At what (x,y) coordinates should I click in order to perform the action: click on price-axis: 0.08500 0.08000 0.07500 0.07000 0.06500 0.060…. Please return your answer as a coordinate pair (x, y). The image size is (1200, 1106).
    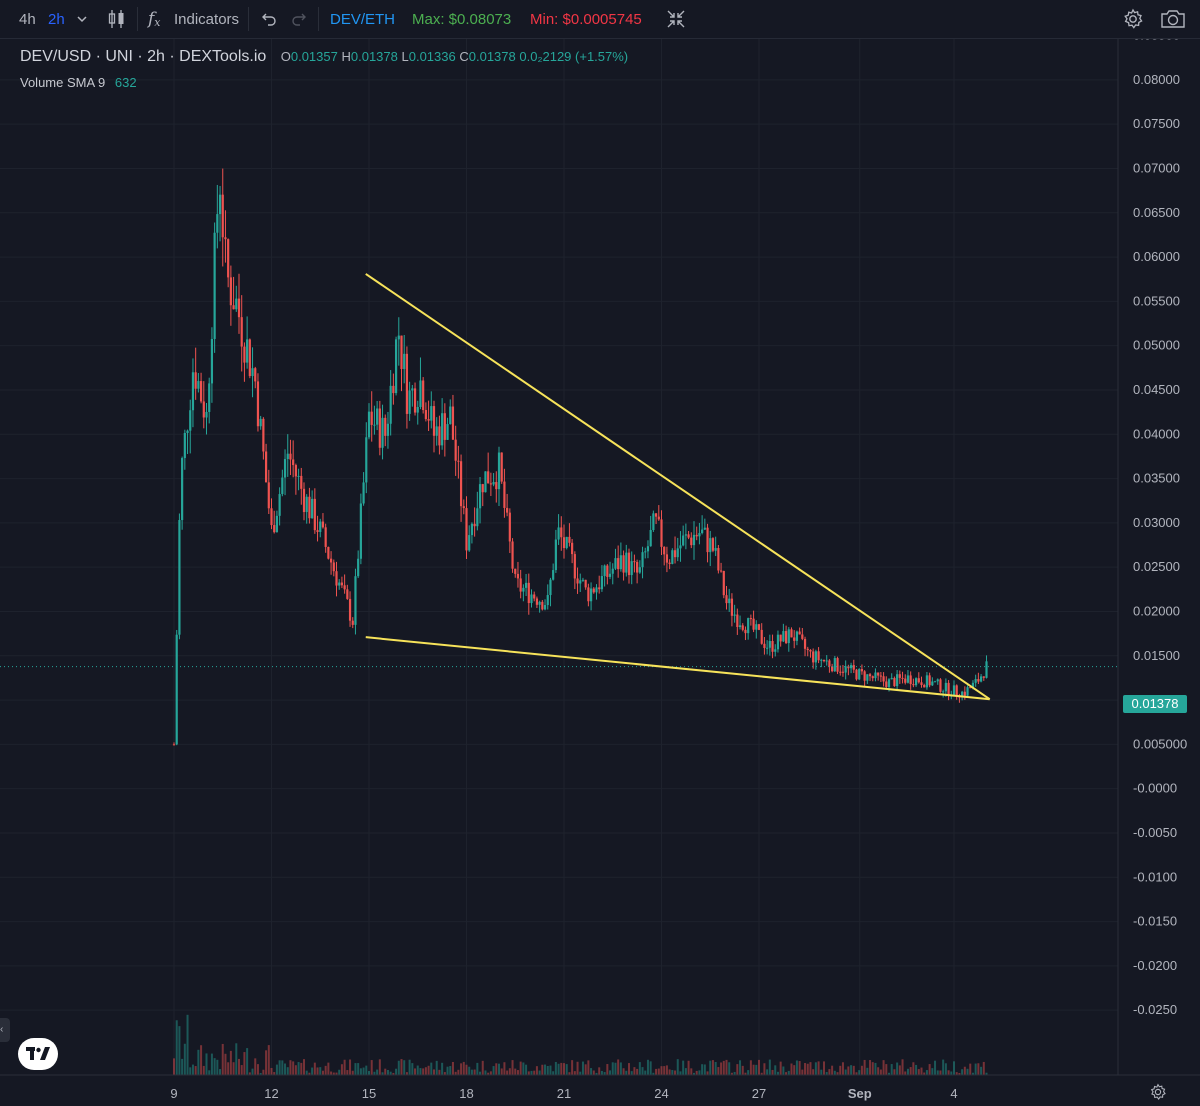
    Looking at the image, I should click on (1160, 528).